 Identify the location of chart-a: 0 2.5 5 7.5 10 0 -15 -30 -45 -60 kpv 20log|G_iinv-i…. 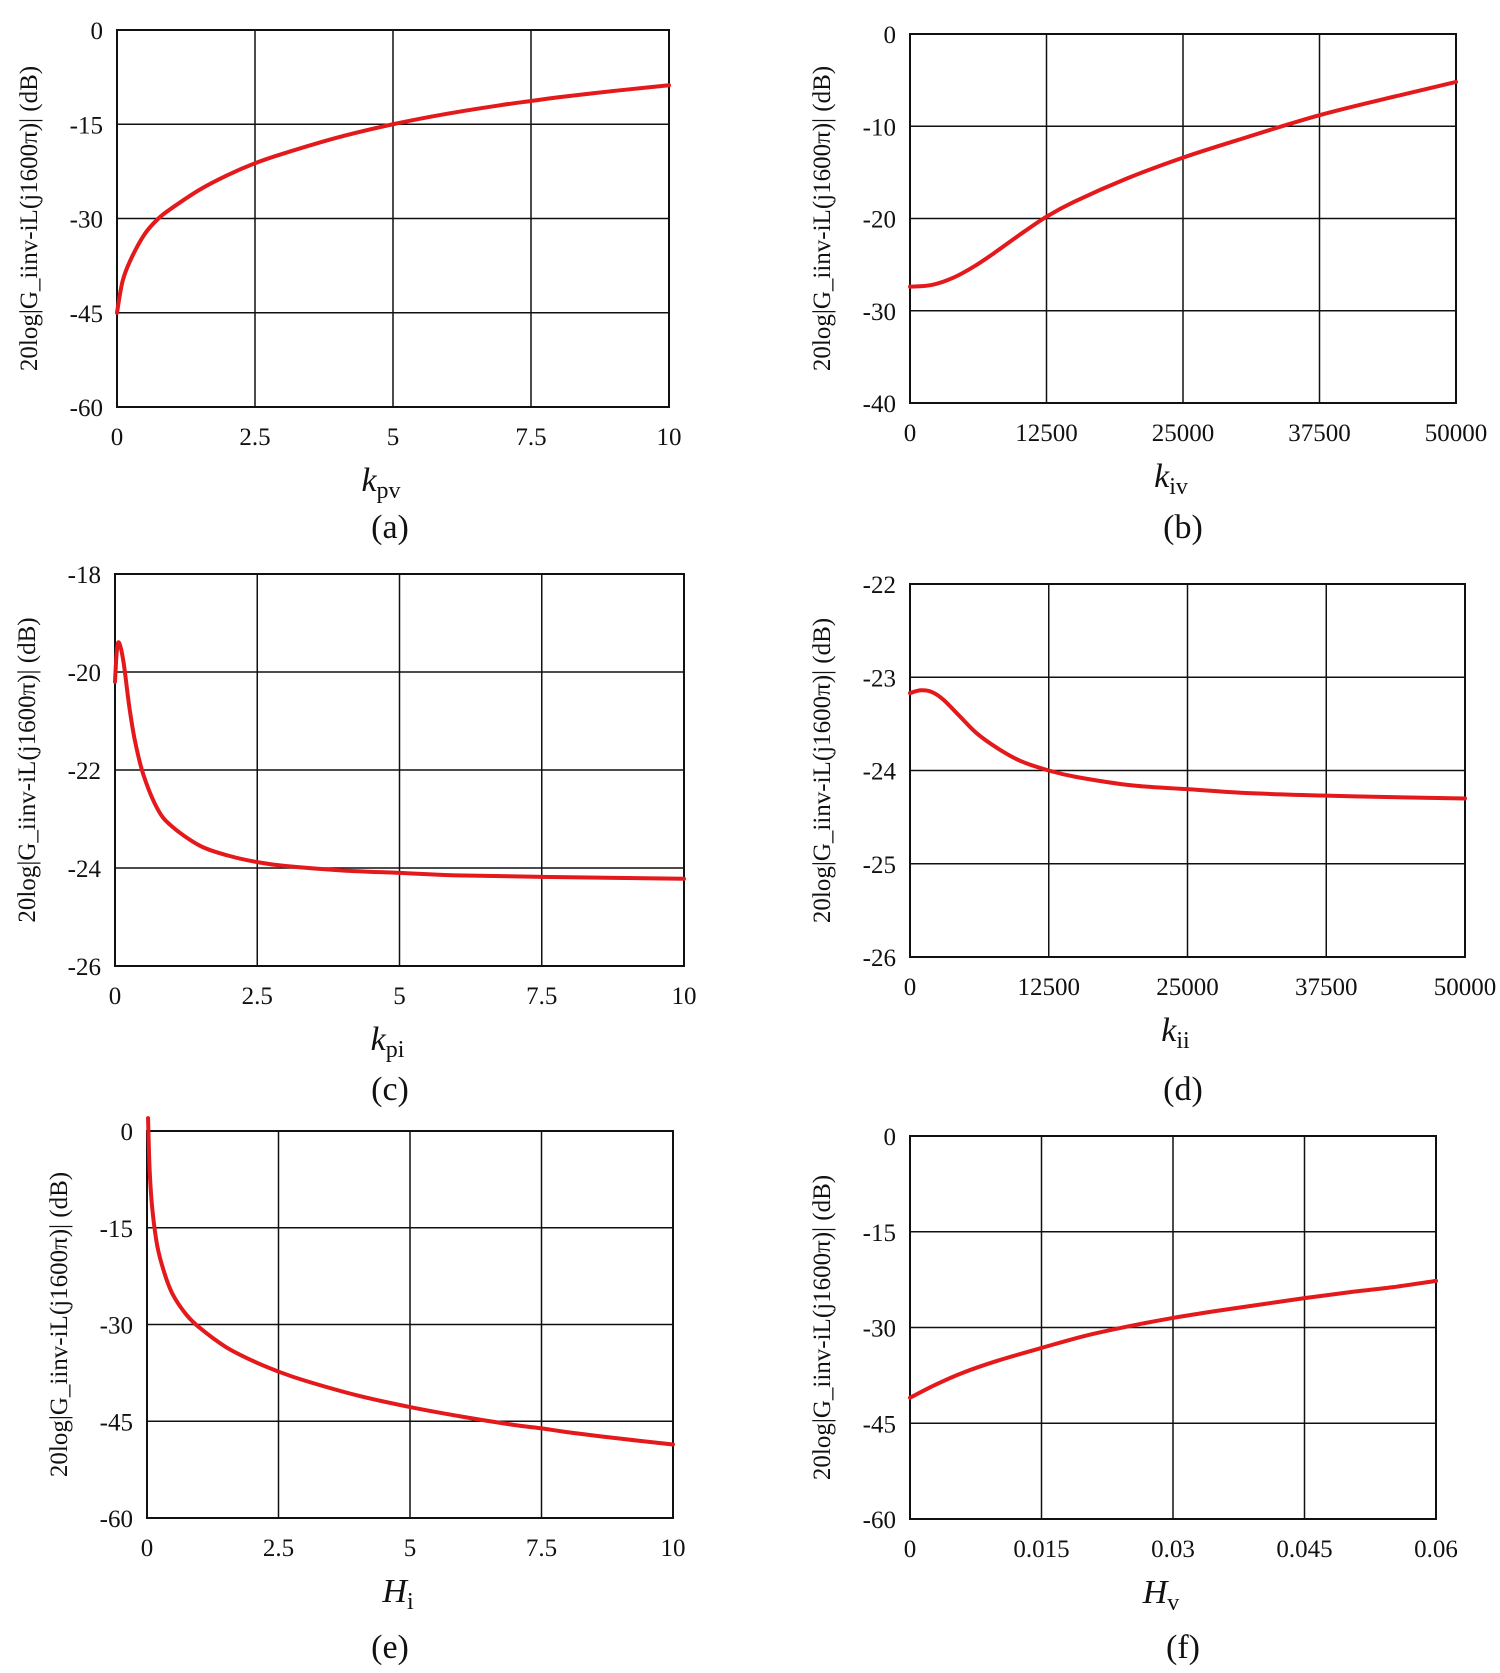
(349, 282).